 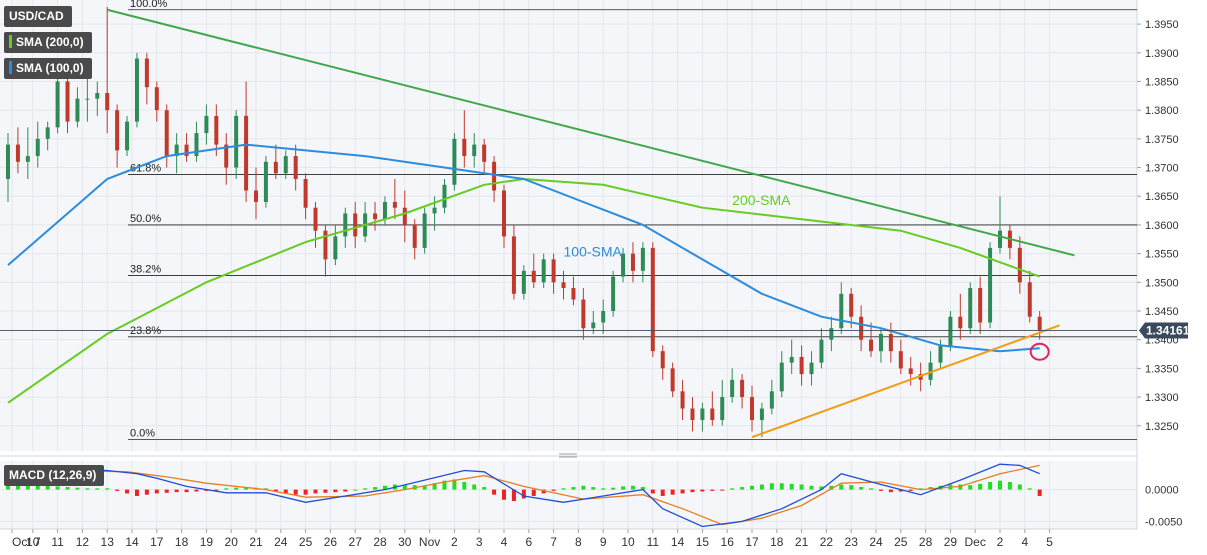 What do you see at coordinates (1162, 25) in the screenshot?
I see `y-tick-label: 1.3950` at bounding box center [1162, 25].